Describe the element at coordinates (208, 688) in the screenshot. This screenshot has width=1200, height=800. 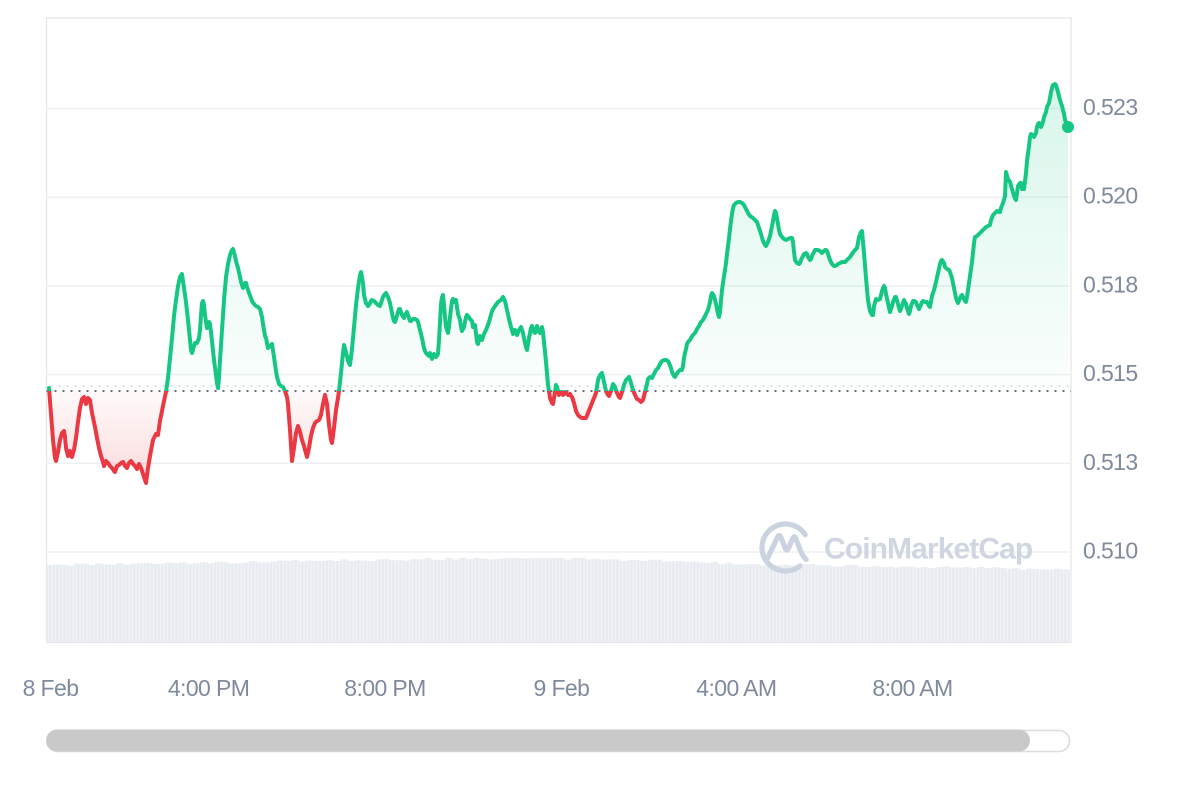
I see `svg-text: 4:00 PM` at that location.